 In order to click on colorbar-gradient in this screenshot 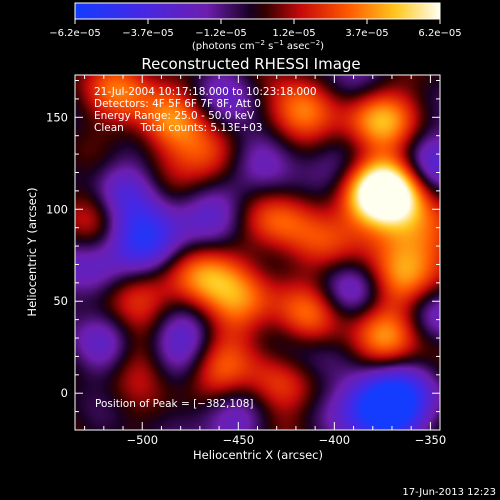, I will do `click(257, 11)`.